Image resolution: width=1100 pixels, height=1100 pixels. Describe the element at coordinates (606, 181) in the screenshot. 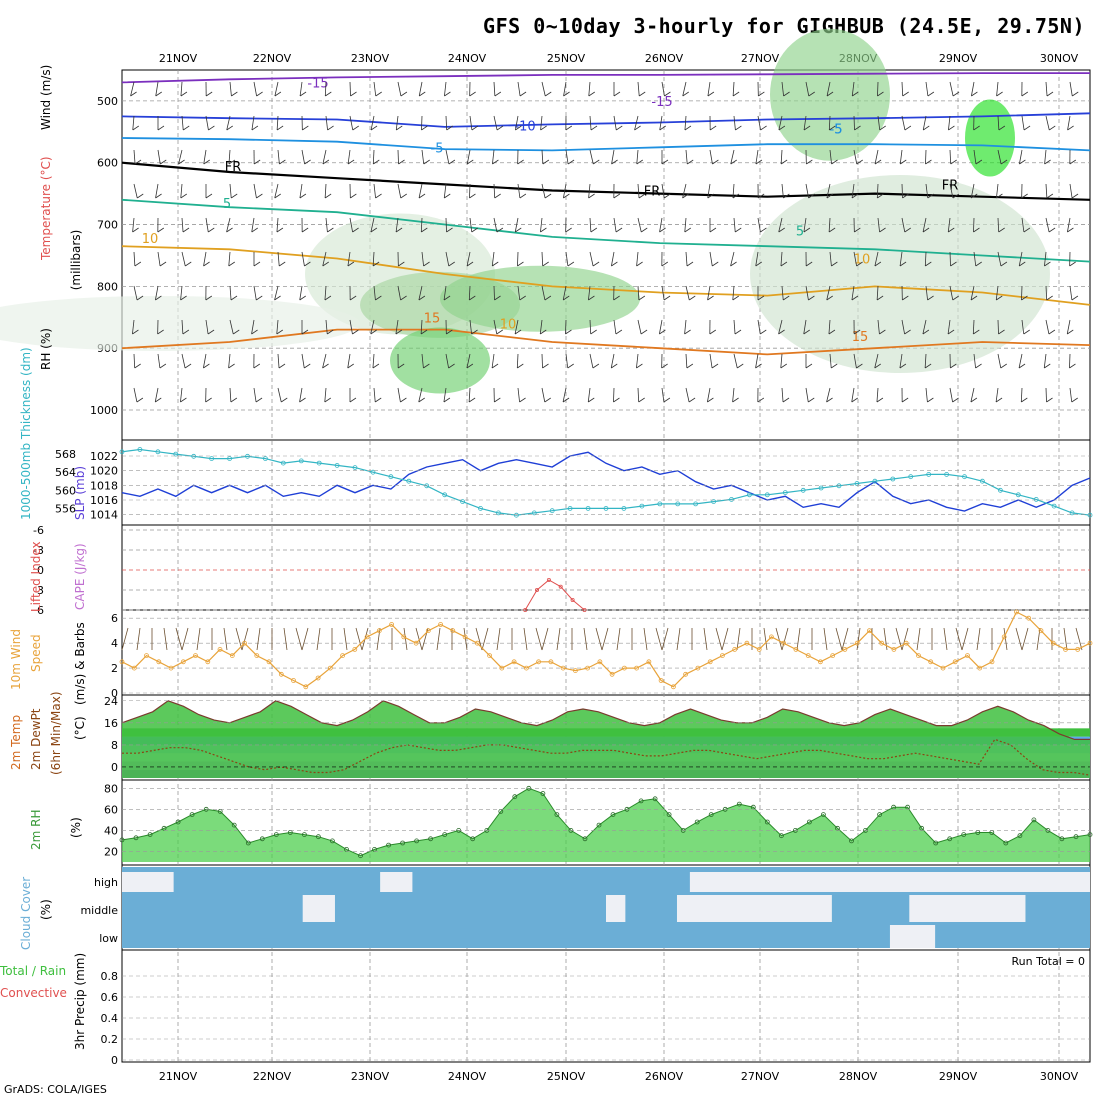

I see `isotherm-line` at that location.